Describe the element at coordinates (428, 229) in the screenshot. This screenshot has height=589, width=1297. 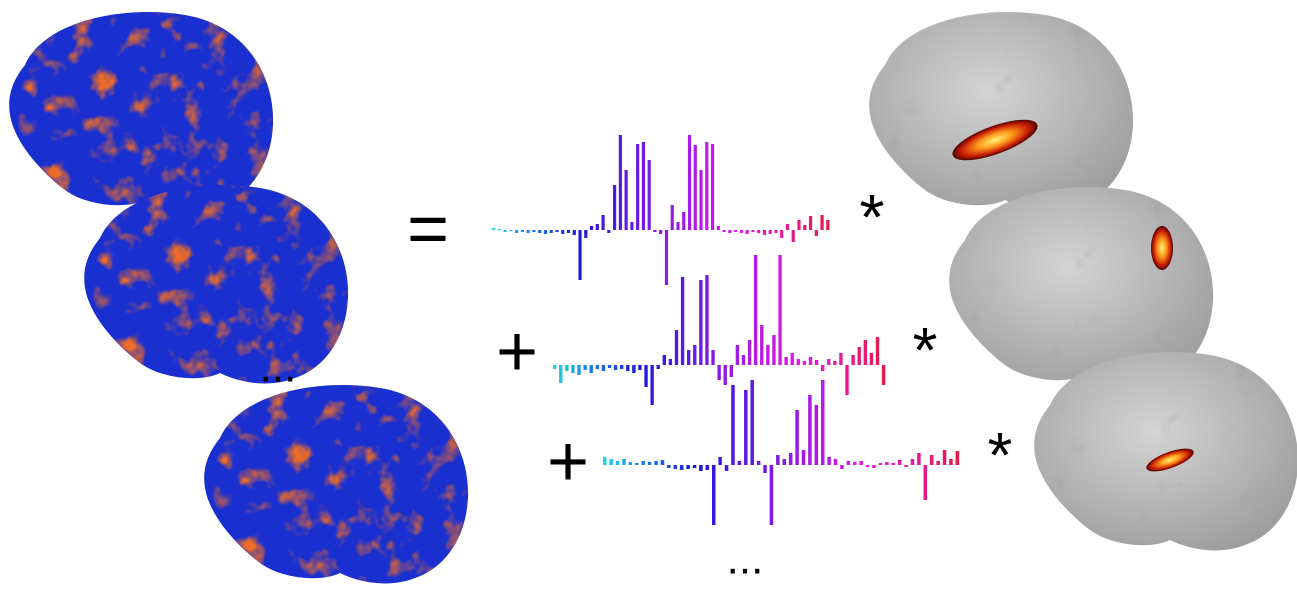
I see `equals-sign: =` at that location.